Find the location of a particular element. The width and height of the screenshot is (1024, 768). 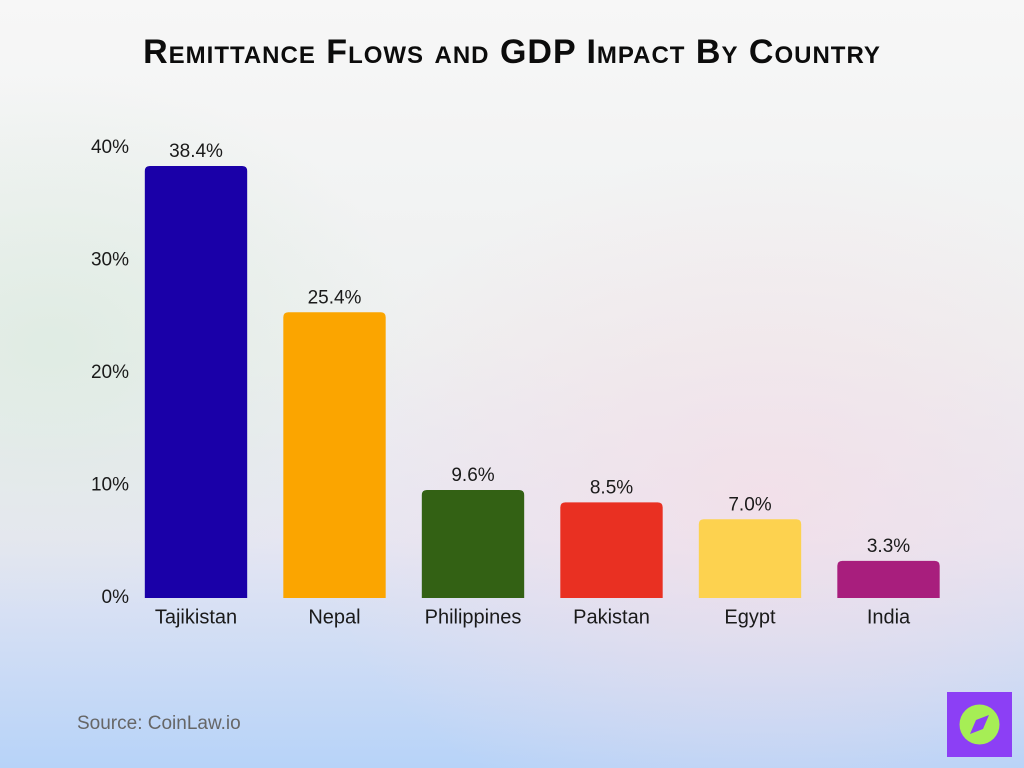

x-tick-label: India is located at coordinates (889, 617).